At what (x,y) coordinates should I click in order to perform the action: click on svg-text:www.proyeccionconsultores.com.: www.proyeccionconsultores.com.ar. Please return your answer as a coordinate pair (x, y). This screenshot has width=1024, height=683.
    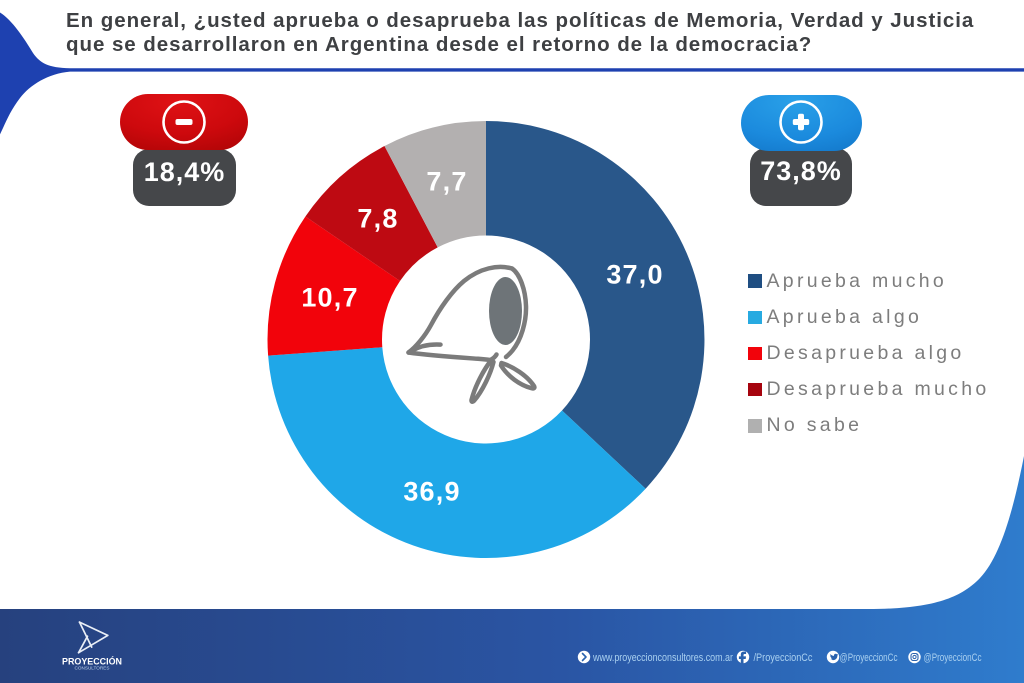
    Looking at the image, I should click on (662, 658).